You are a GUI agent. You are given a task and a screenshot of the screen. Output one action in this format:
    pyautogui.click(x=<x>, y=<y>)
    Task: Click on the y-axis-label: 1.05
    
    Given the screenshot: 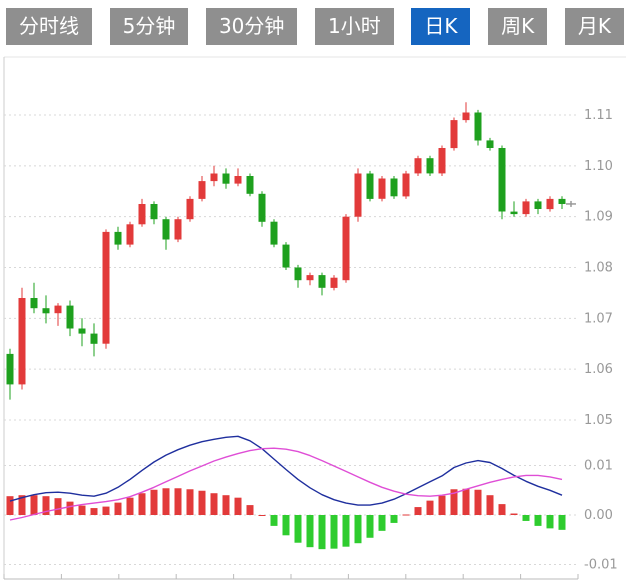 What is the action you would take?
    pyautogui.click(x=598, y=420)
    